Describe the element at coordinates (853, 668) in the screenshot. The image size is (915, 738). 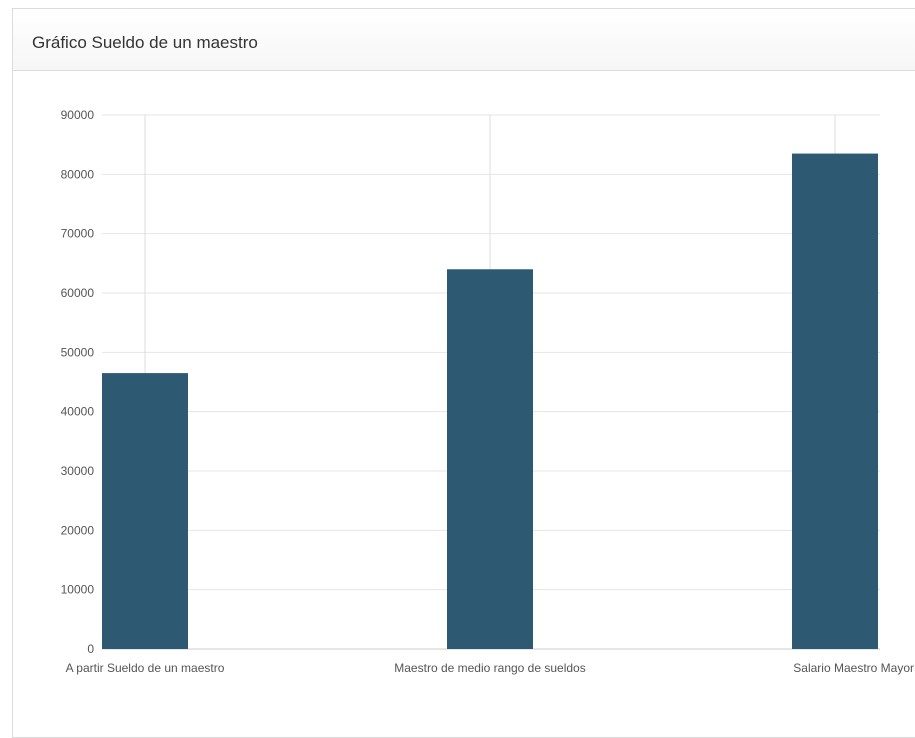
I see `x-tick-label: Salario Maestro Mayor` at that location.